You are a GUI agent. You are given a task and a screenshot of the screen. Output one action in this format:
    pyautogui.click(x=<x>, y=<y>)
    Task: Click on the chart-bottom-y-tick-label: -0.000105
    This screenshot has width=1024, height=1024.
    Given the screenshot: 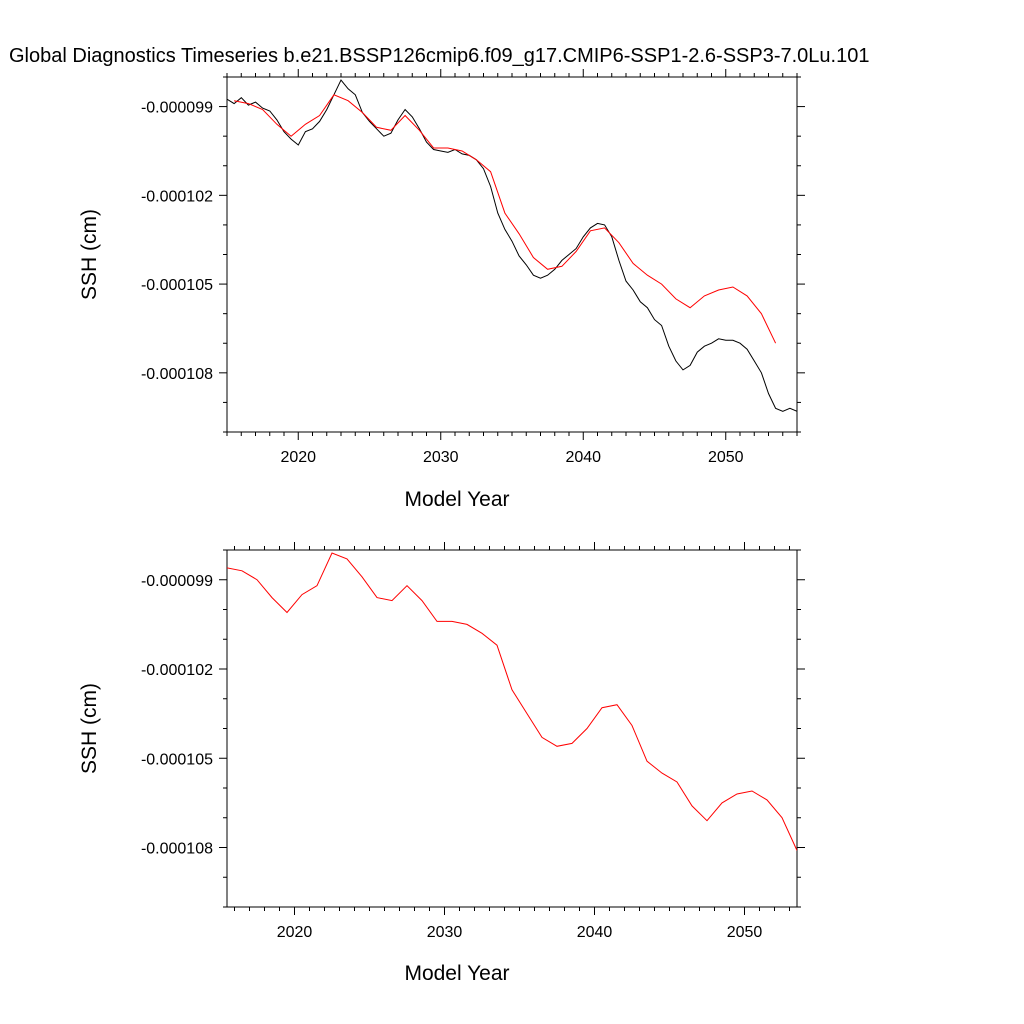 What is the action you would take?
    pyautogui.click(x=177, y=759)
    